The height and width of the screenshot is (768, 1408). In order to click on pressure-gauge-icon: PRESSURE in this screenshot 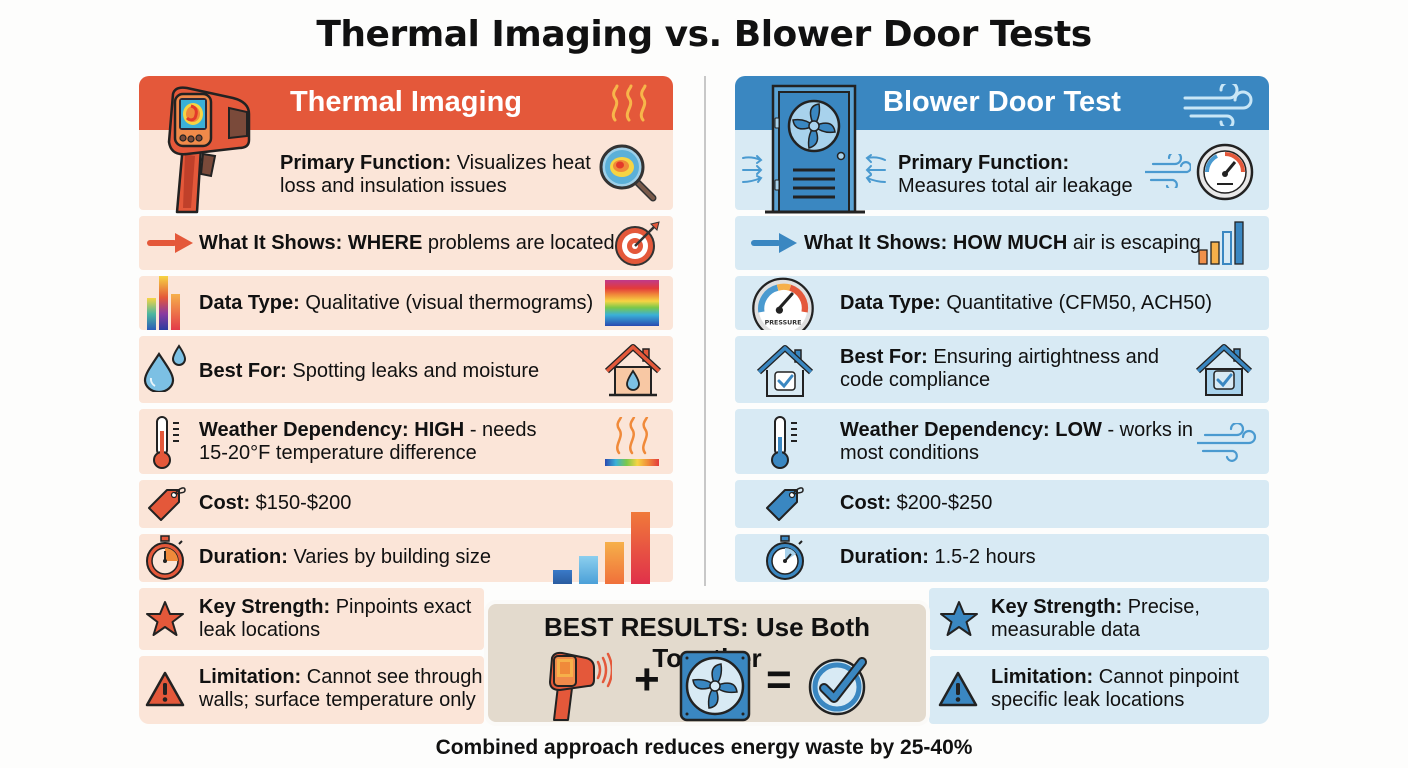, I will do `click(783, 303)`.